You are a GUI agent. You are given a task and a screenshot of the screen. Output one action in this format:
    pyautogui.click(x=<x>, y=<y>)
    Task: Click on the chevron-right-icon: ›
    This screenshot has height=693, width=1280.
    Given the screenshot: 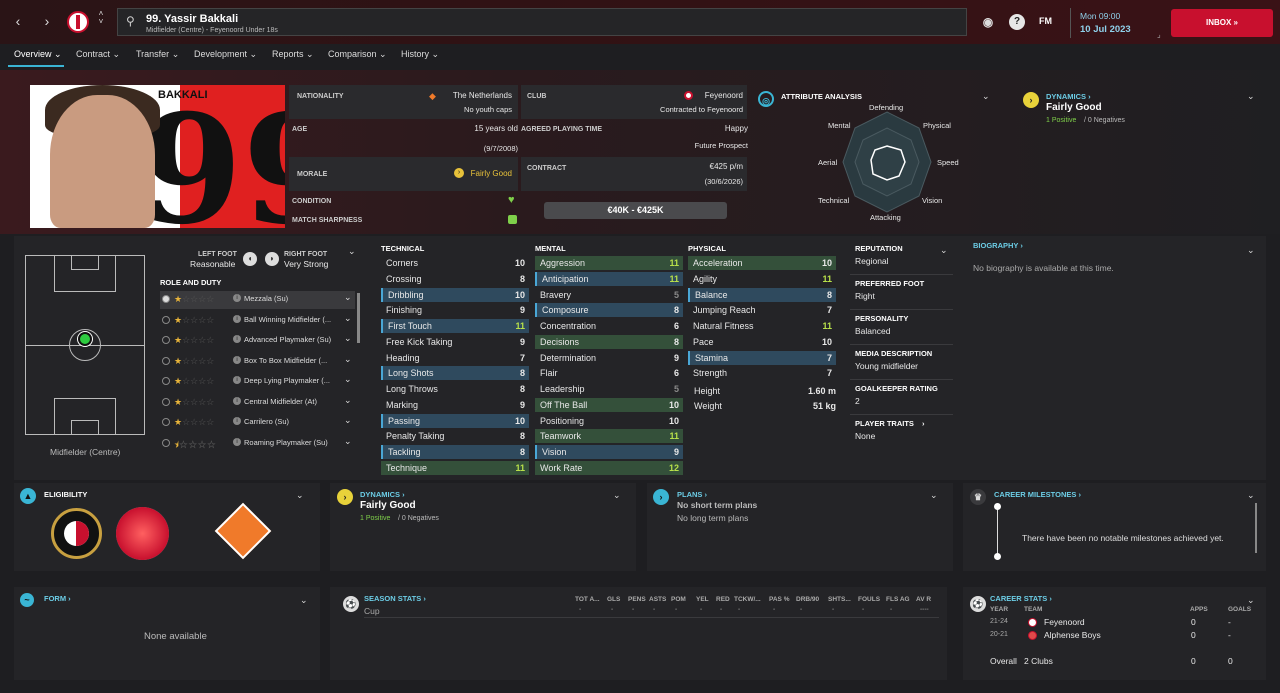 What is the action you would take?
    pyautogui.click(x=923, y=423)
    